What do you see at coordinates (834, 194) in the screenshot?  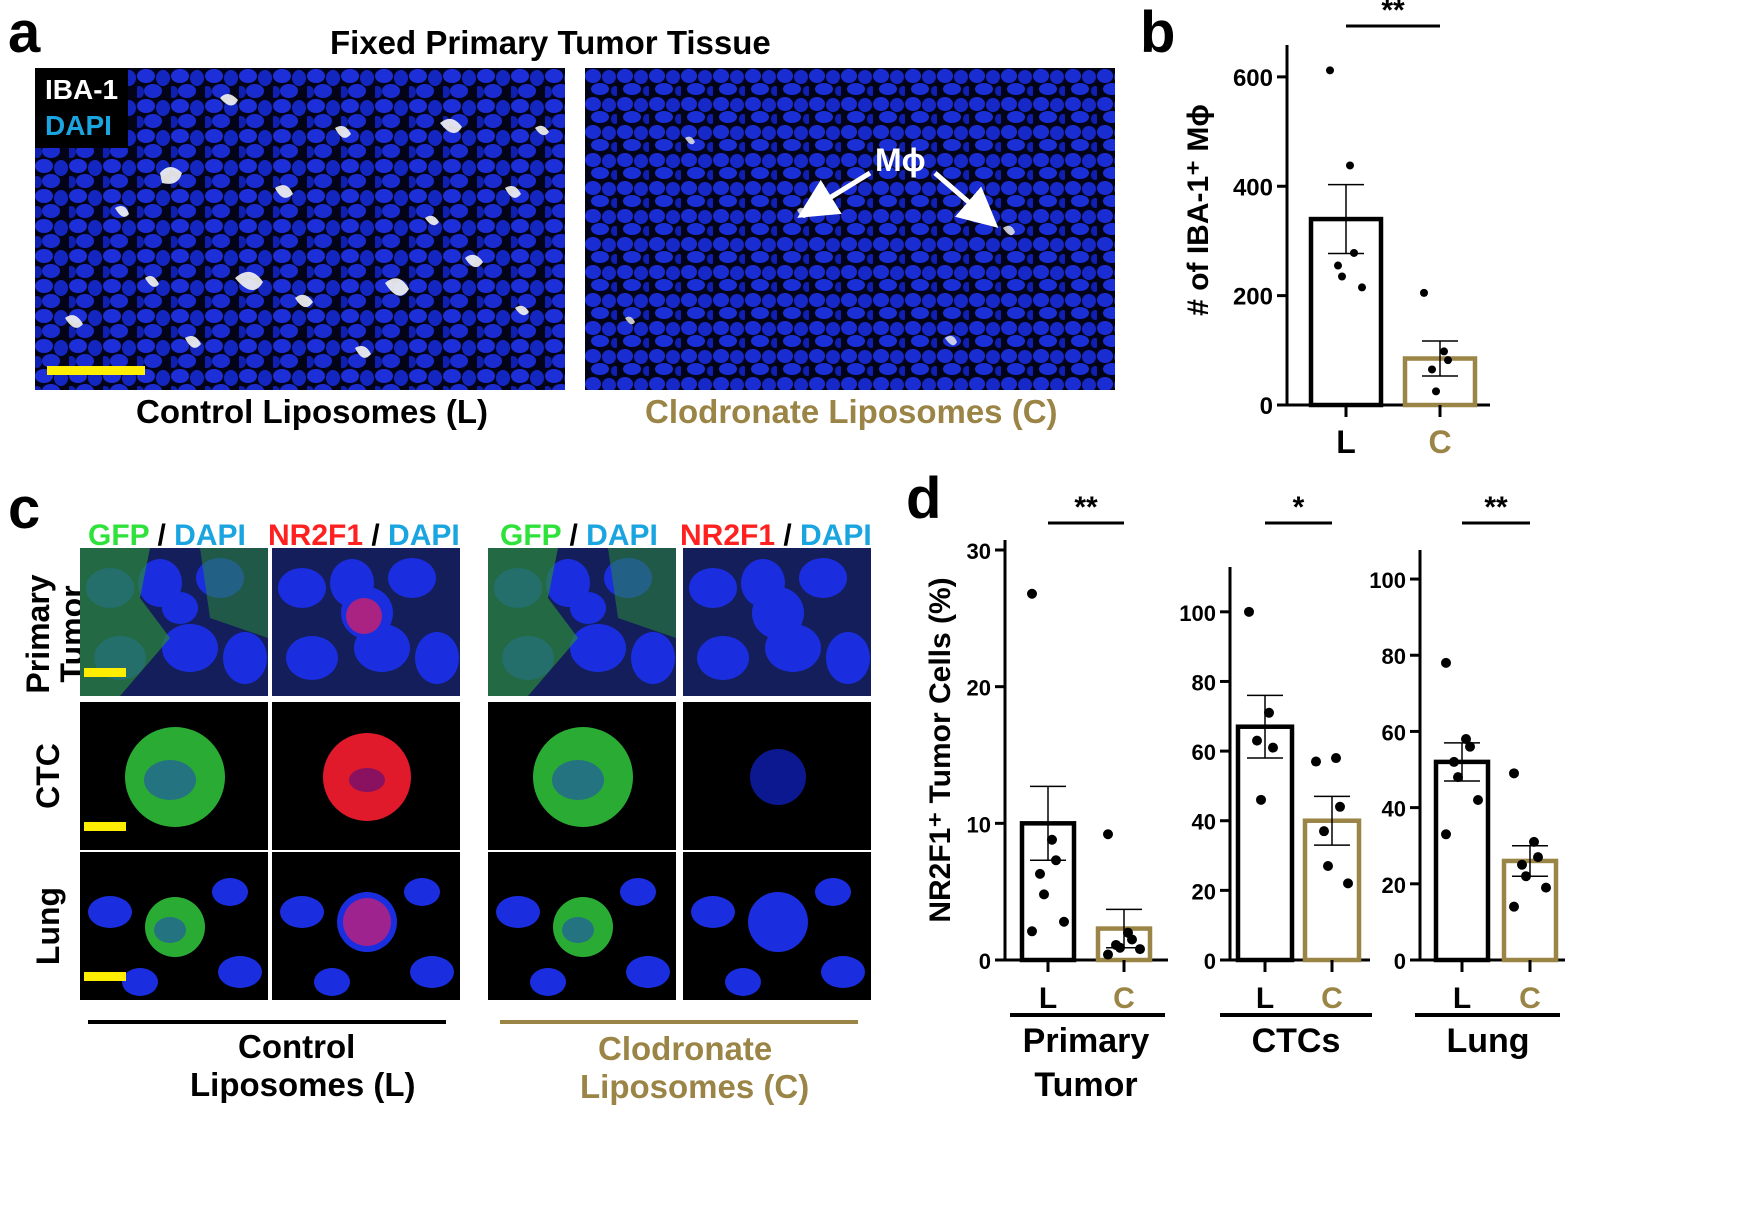 I see `arrow-left` at bounding box center [834, 194].